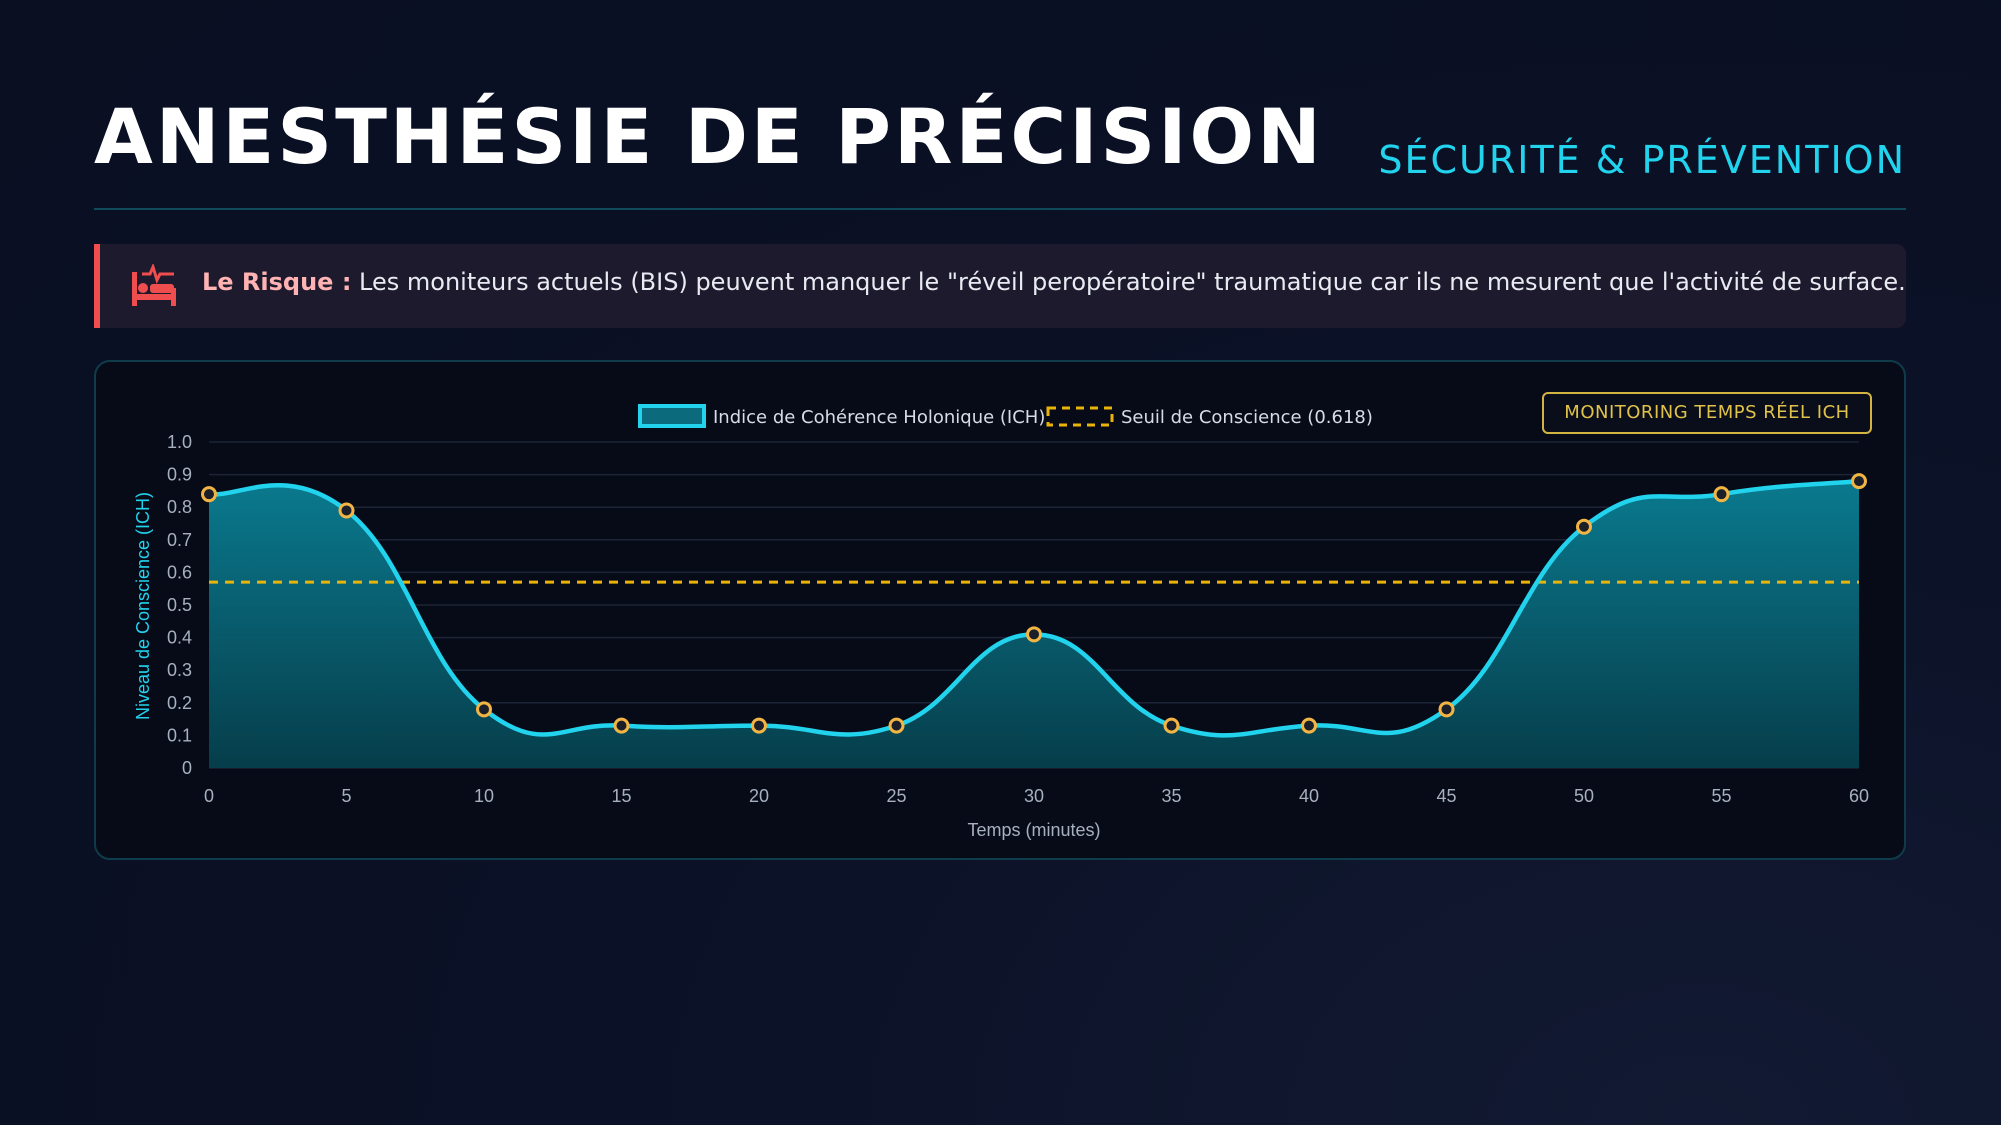  What do you see at coordinates (346, 796) in the screenshot?
I see `x-tick-1: 5` at bounding box center [346, 796].